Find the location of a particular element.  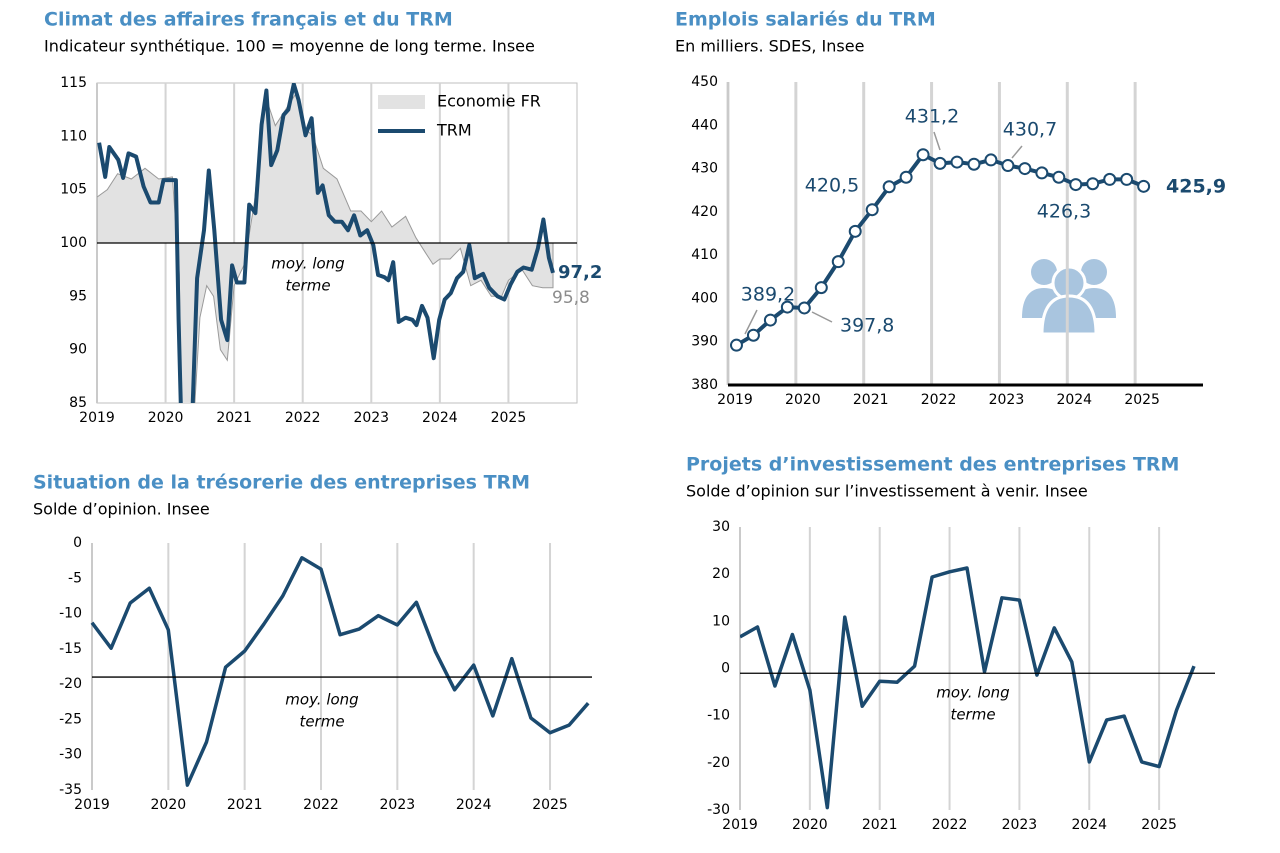

data-label: 430,7 is located at coordinates (1030, 130).